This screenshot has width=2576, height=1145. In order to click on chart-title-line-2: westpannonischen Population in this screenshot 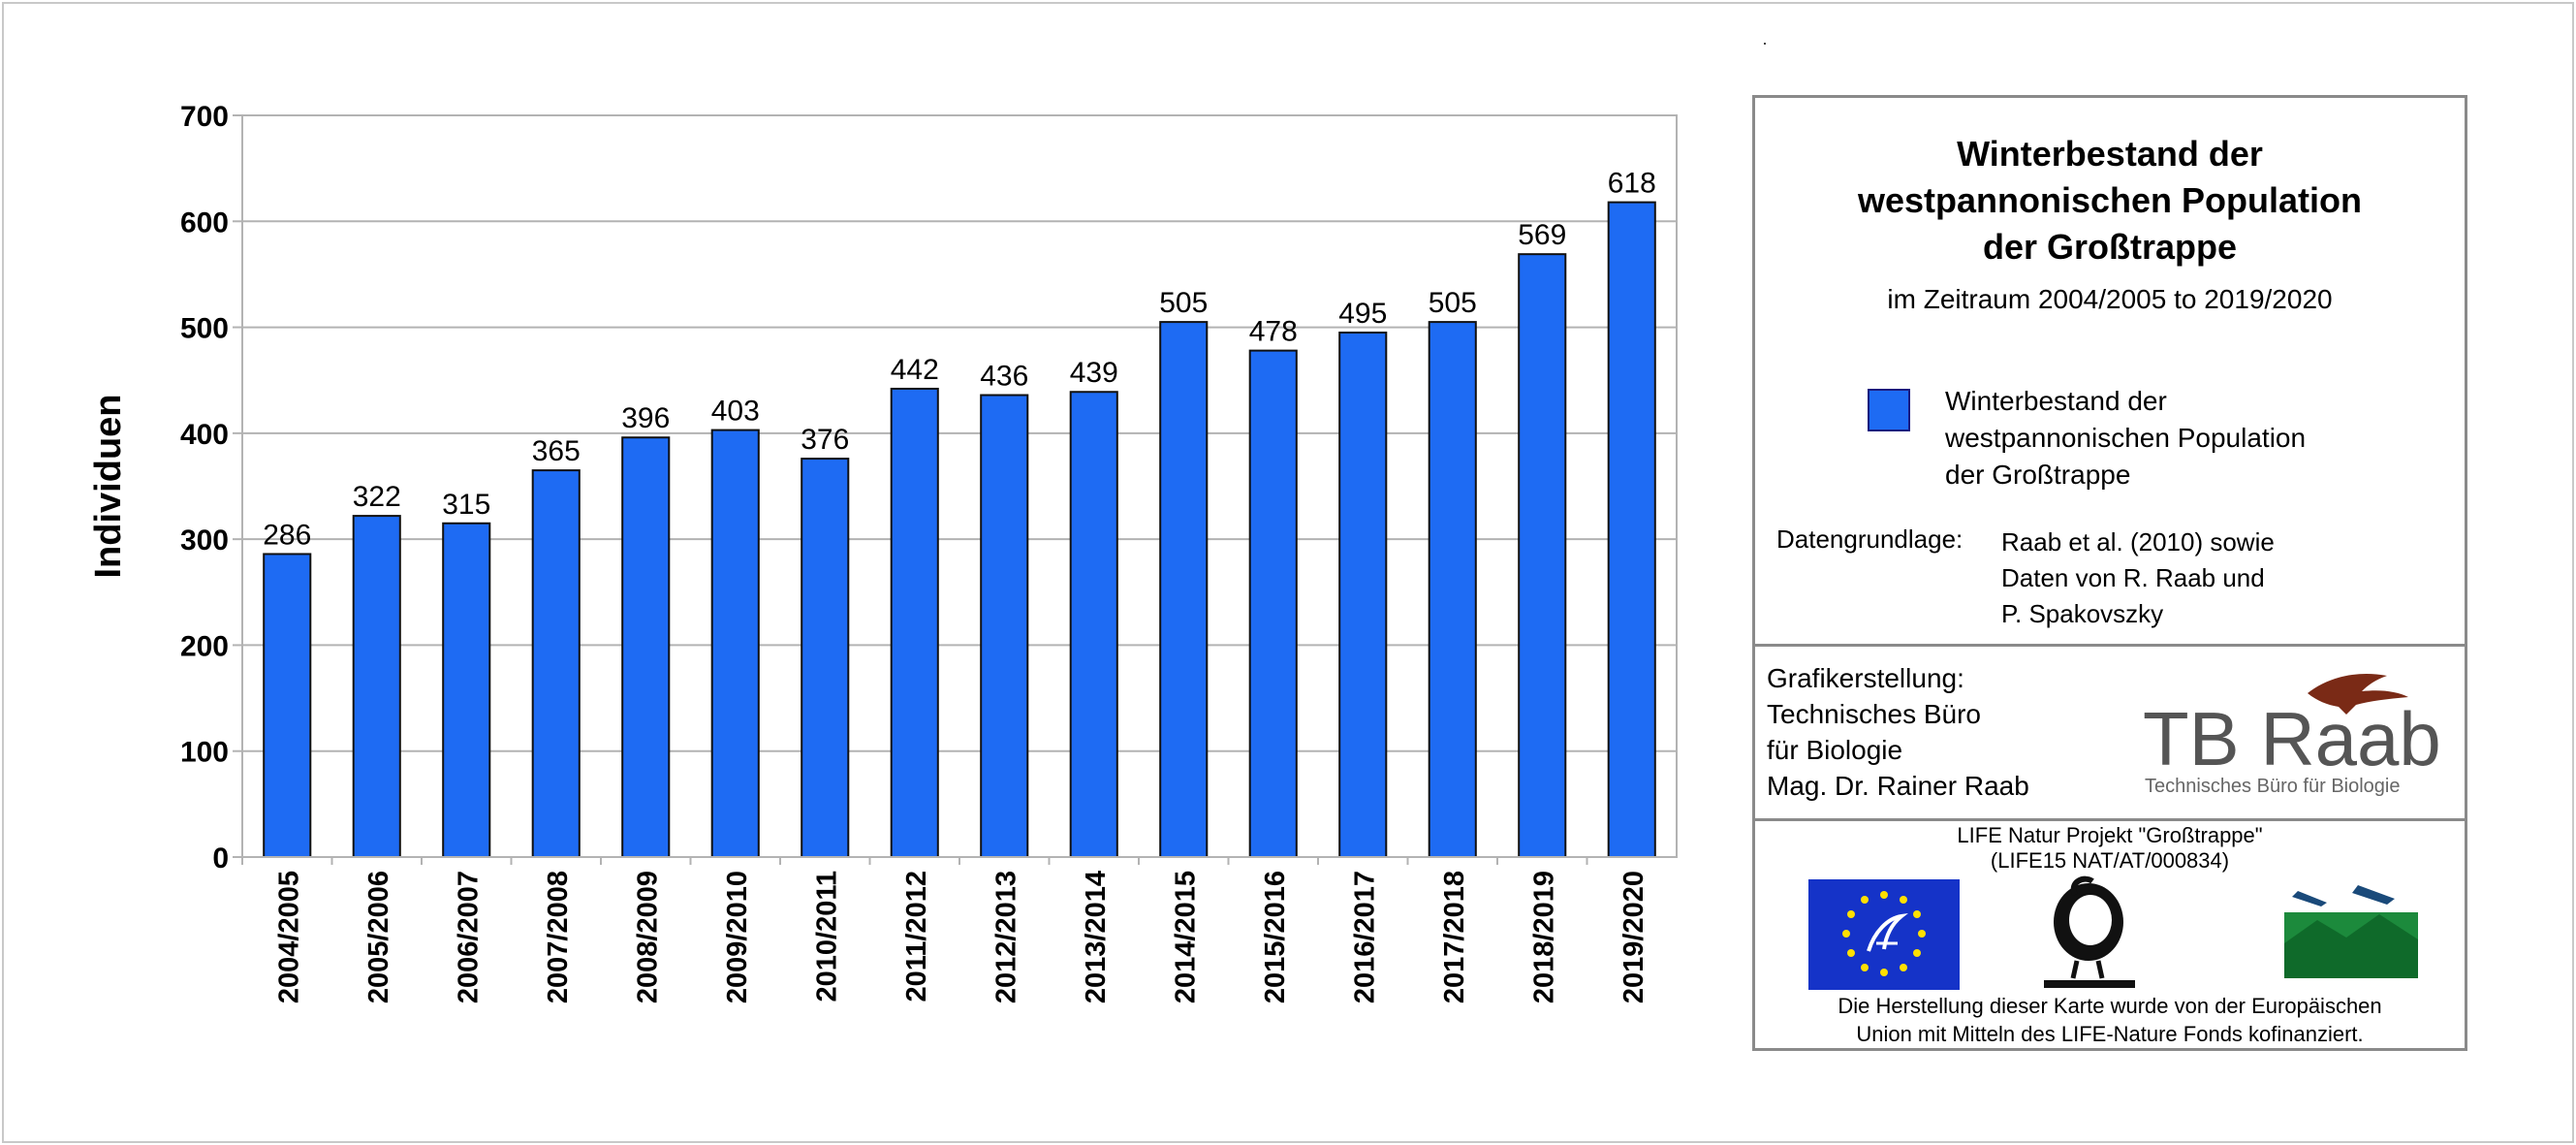, I will do `click(2110, 200)`.